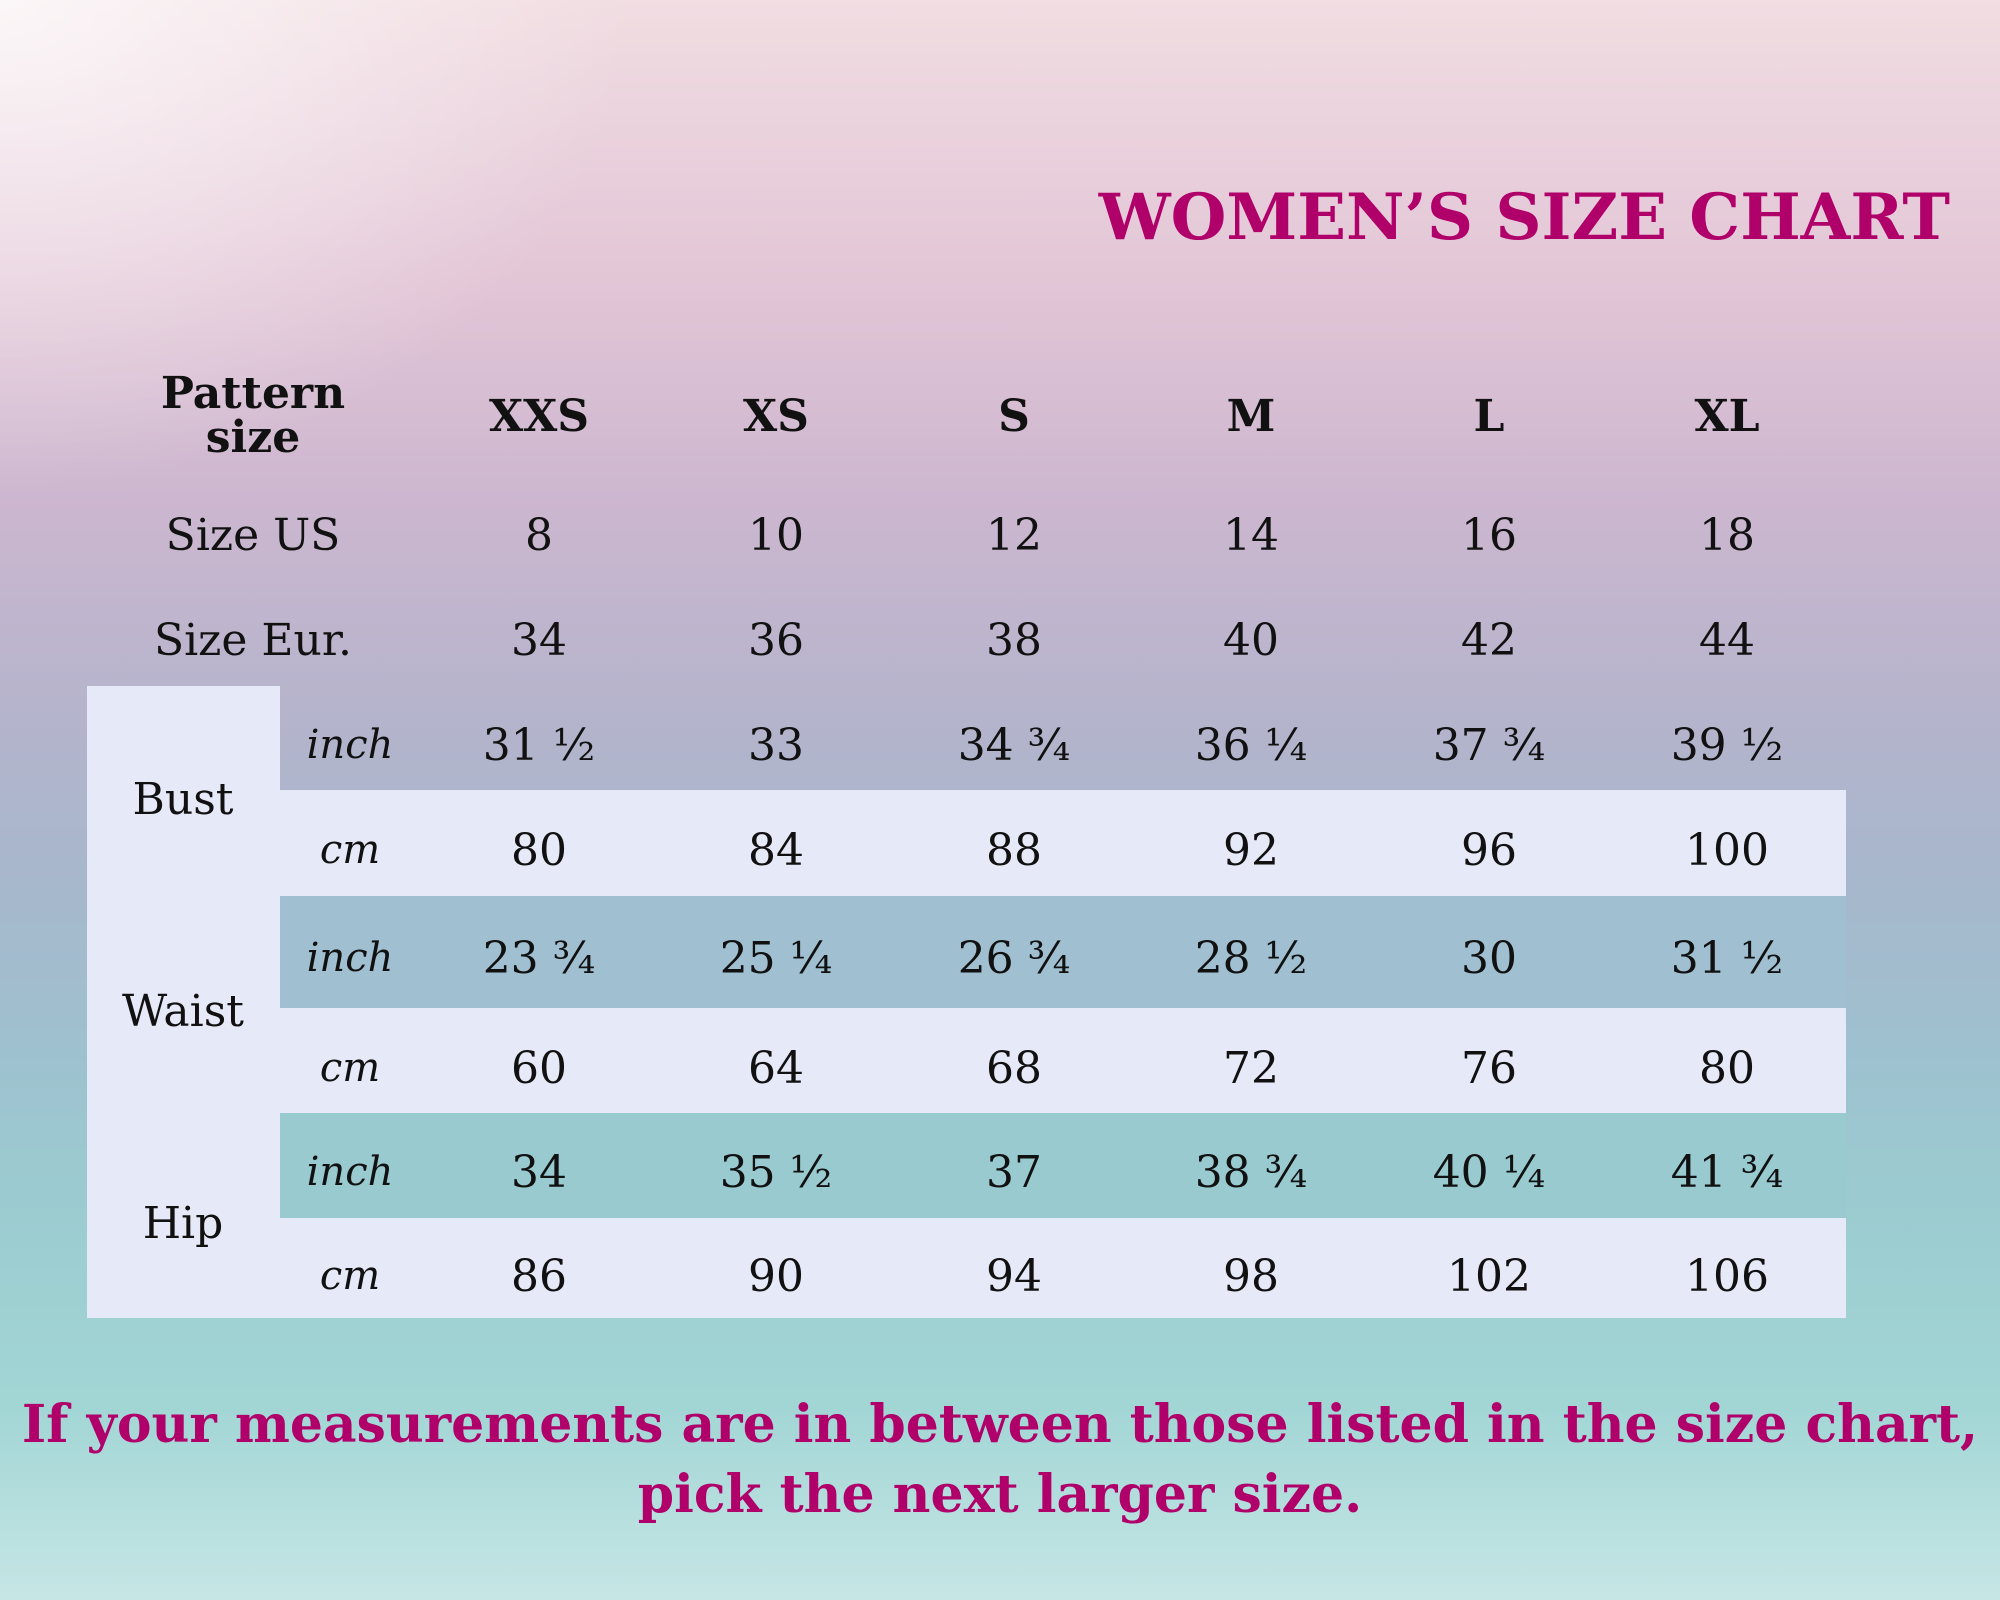 The height and width of the screenshot is (1600, 2000). I want to click on hip-label: Hip, so click(183, 1223).